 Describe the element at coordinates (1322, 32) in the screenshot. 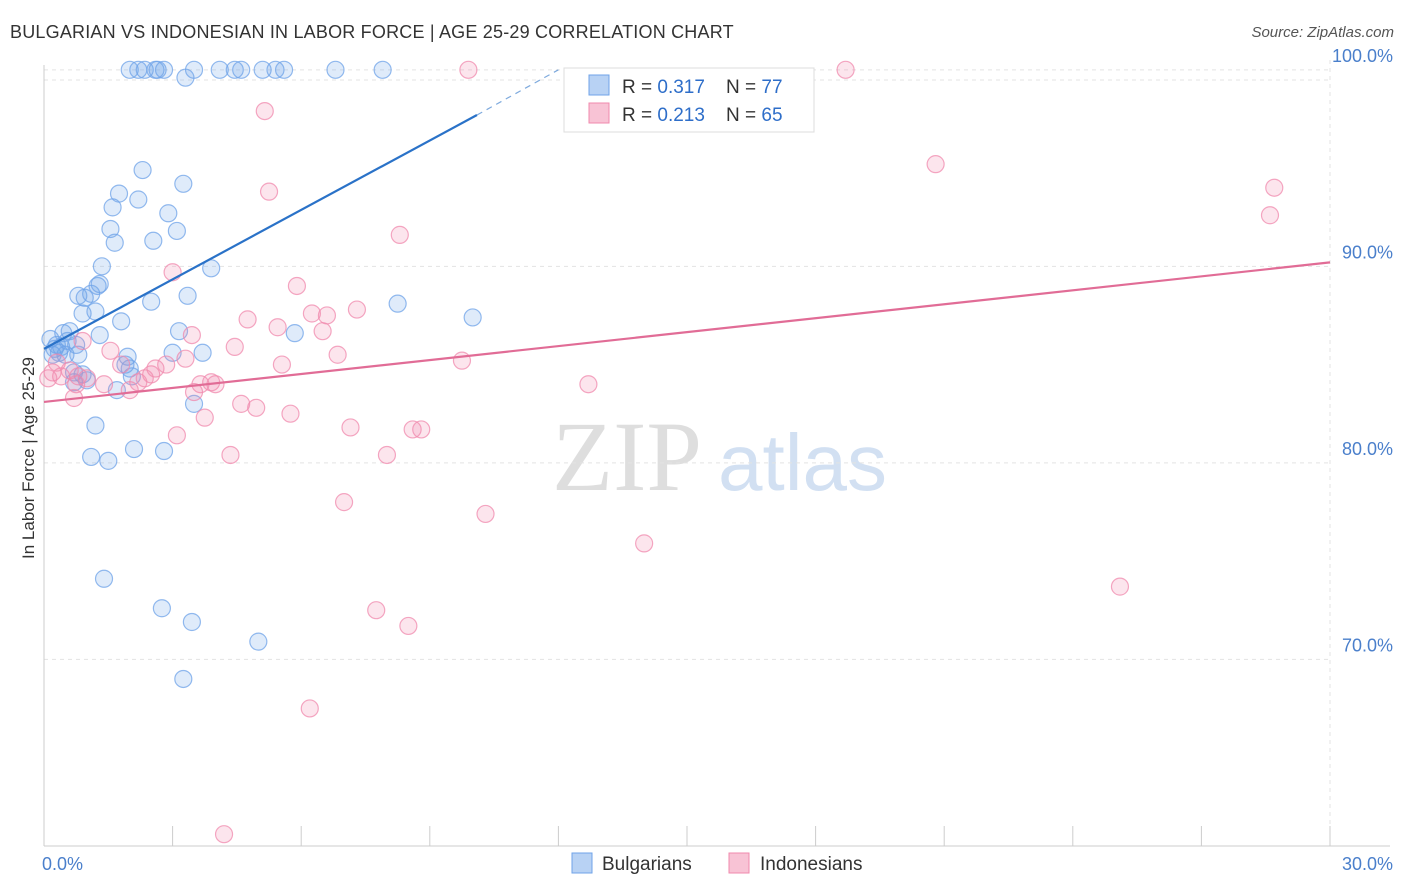

I see `source-label: Source: ZipAtlas.com` at that location.